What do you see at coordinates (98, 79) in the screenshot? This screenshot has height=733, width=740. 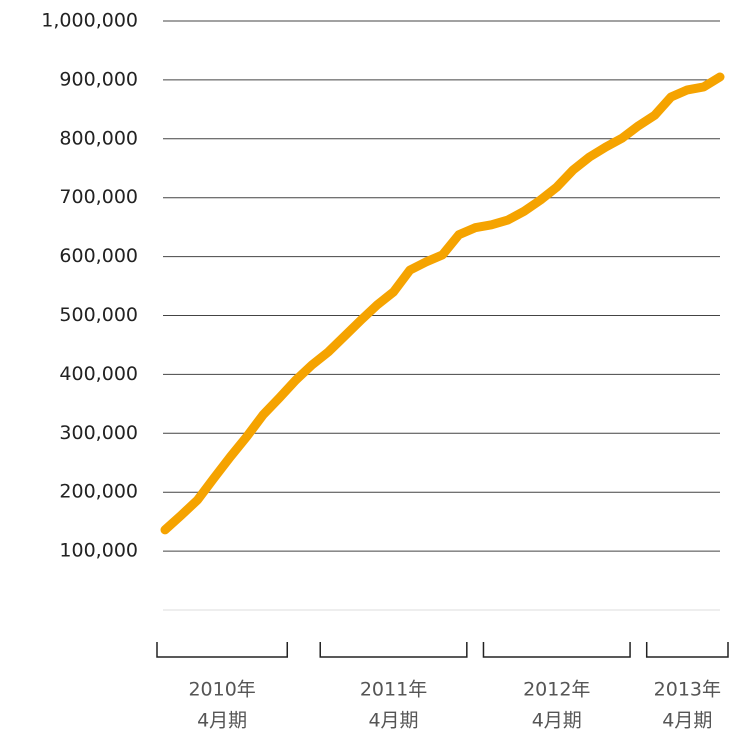 I see `y-tick-label: 900,000` at bounding box center [98, 79].